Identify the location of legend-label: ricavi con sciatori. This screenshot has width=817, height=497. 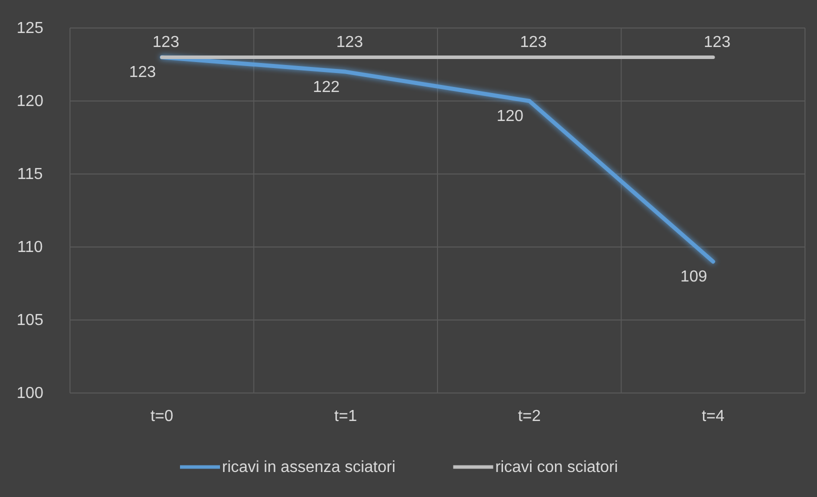
(556, 467).